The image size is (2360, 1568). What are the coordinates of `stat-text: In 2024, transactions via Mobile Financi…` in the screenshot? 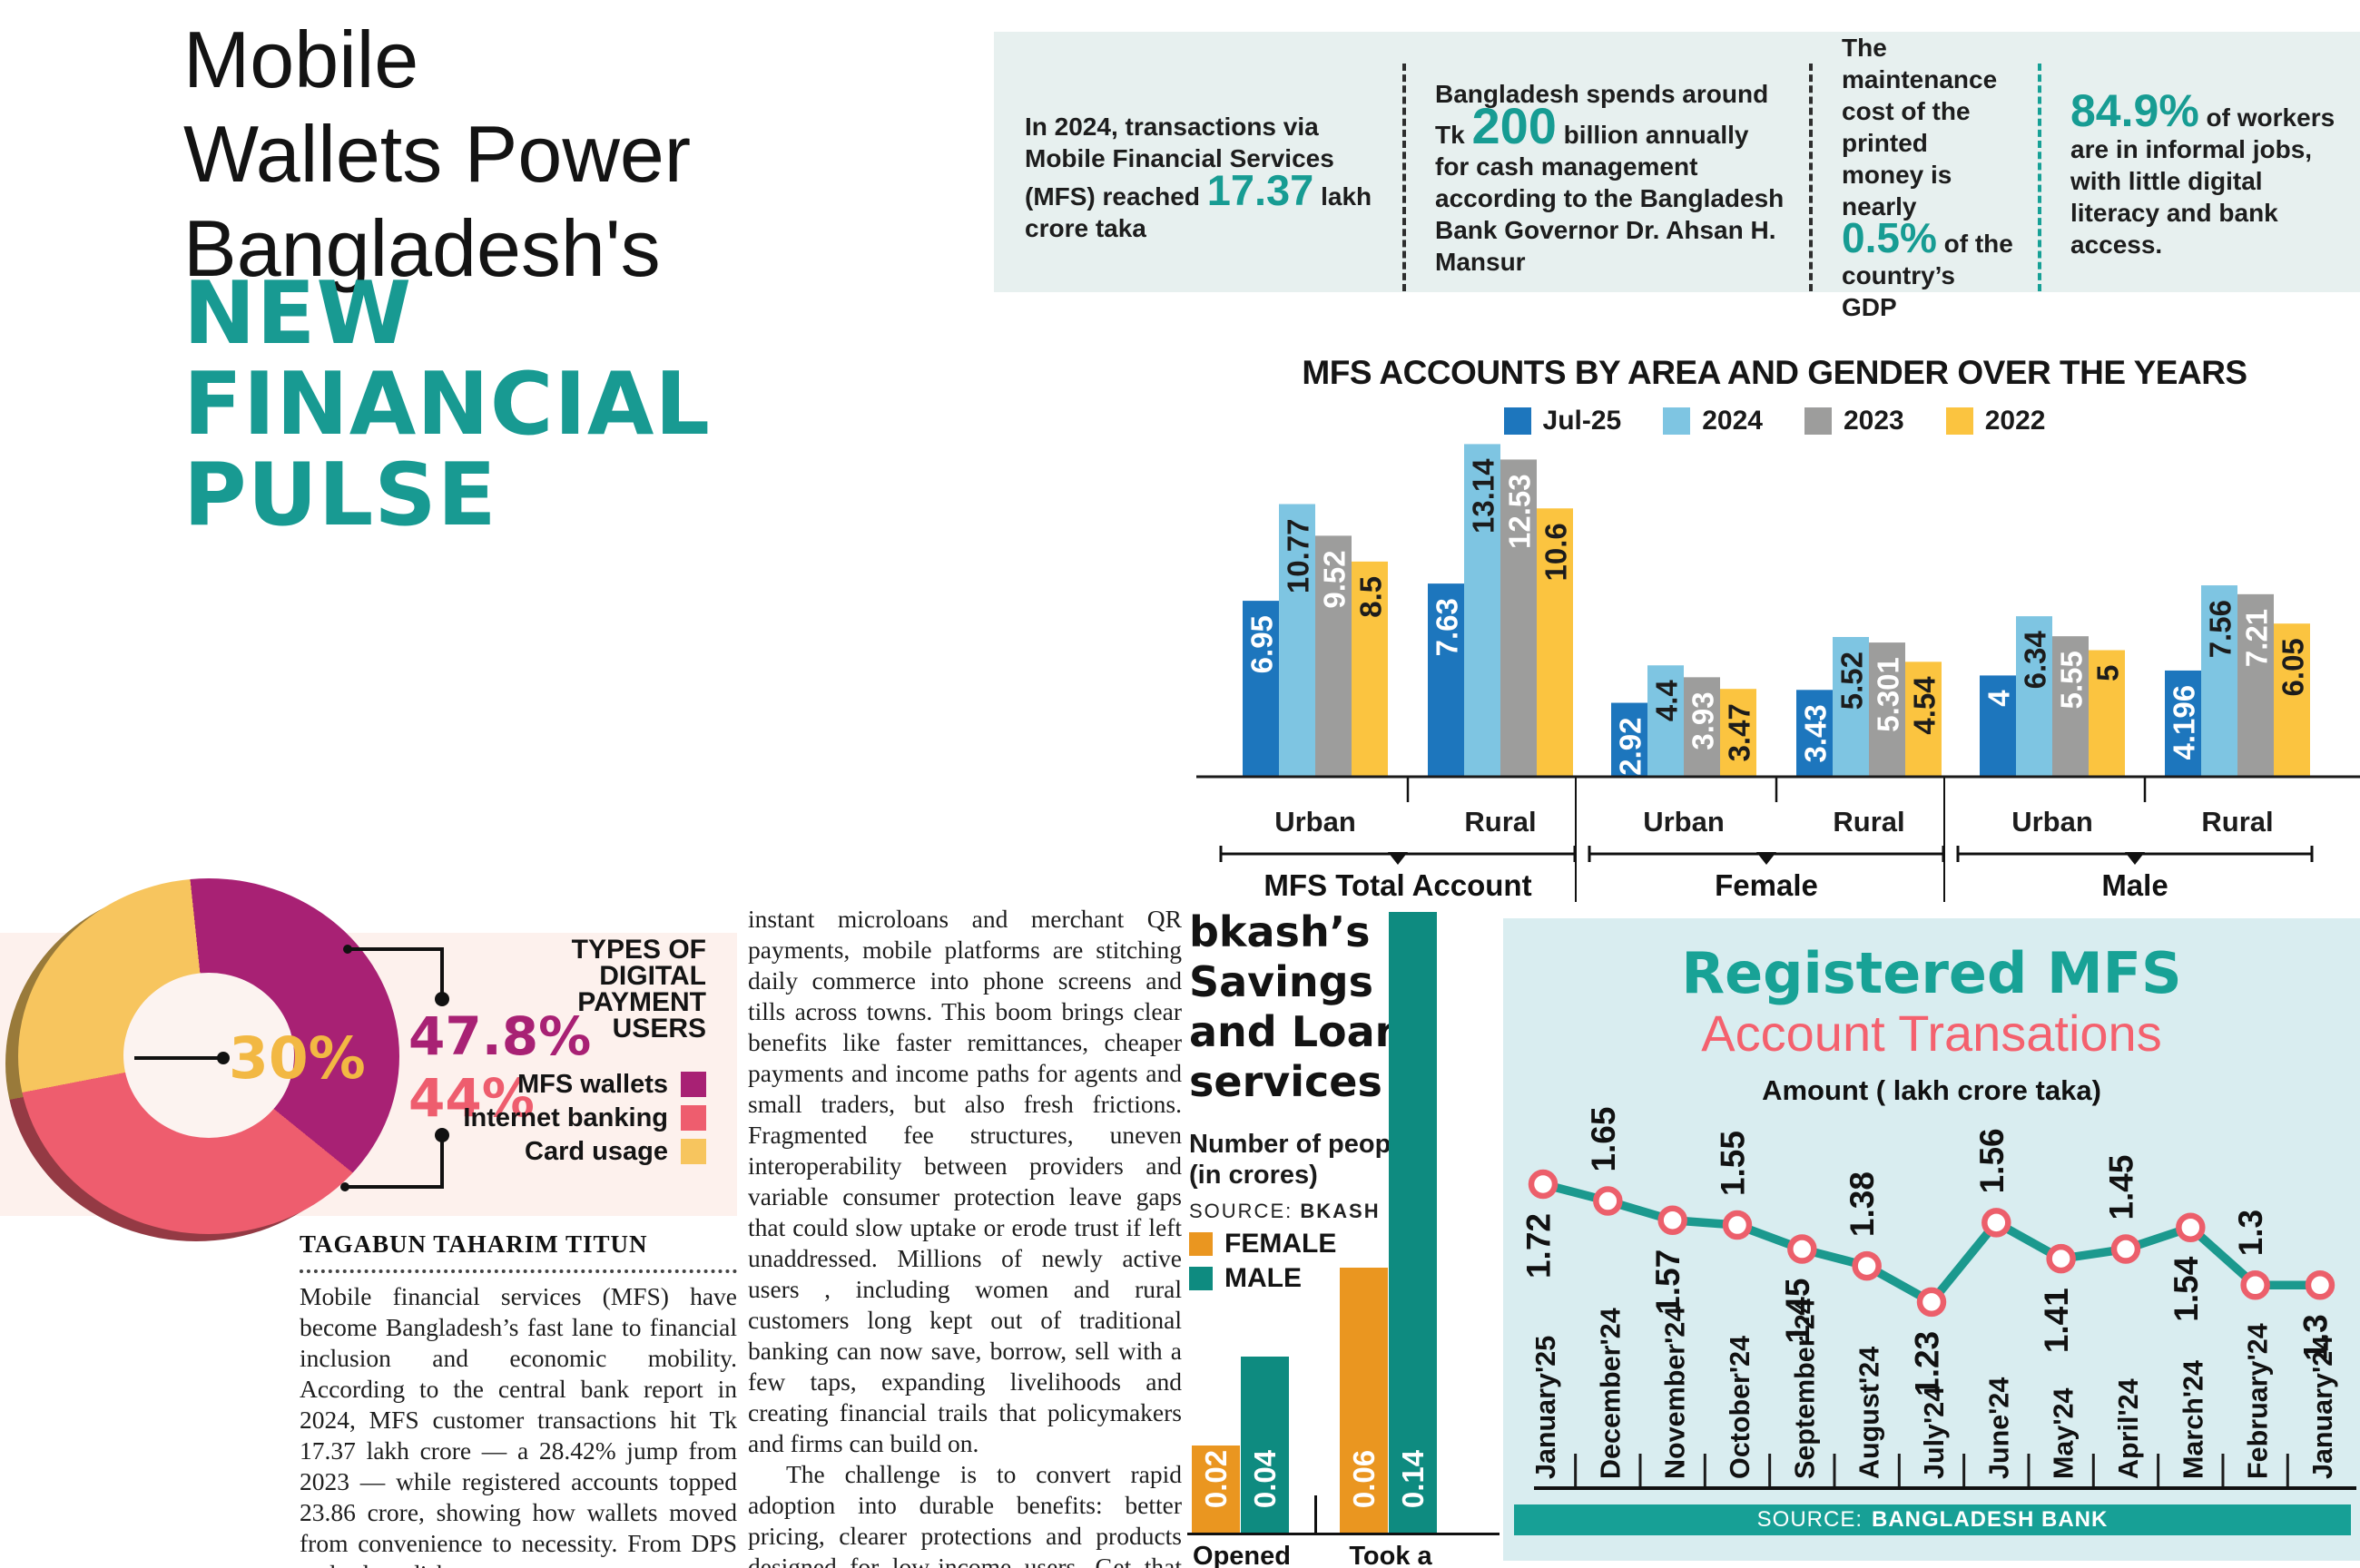 It's located at (1179, 162).